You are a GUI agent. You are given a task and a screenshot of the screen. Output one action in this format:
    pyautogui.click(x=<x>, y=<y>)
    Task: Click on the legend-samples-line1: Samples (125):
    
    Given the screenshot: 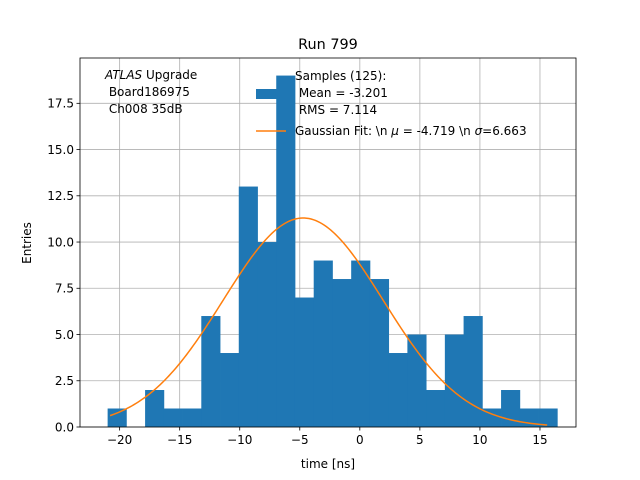 What is the action you would take?
    pyautogui.click(x=340, y=76)
    